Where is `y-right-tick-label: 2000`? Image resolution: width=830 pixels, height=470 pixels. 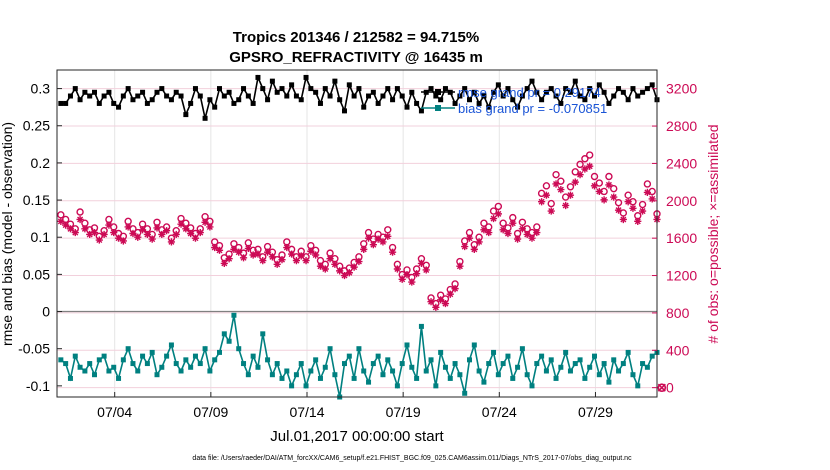 y-right-tick-label: 2000 is located at coordinates (681, 201).